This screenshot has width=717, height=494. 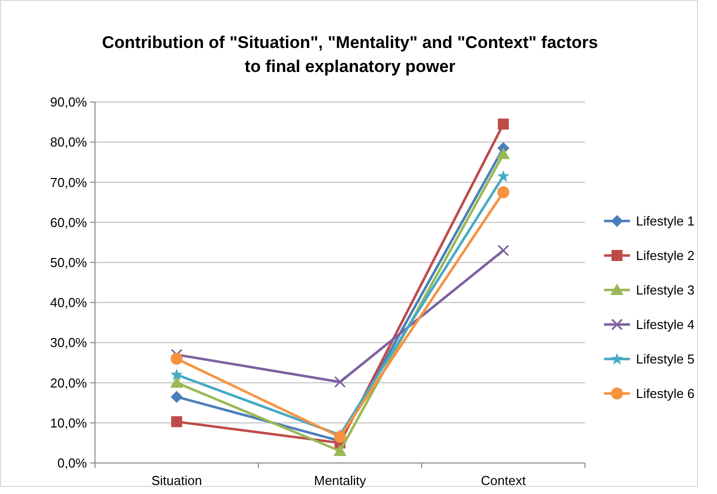 What do you see at coordinates (665, 324) in the screenshot?
I see `legend-label: Lifestyle 4` at bounding box center [665, 324].